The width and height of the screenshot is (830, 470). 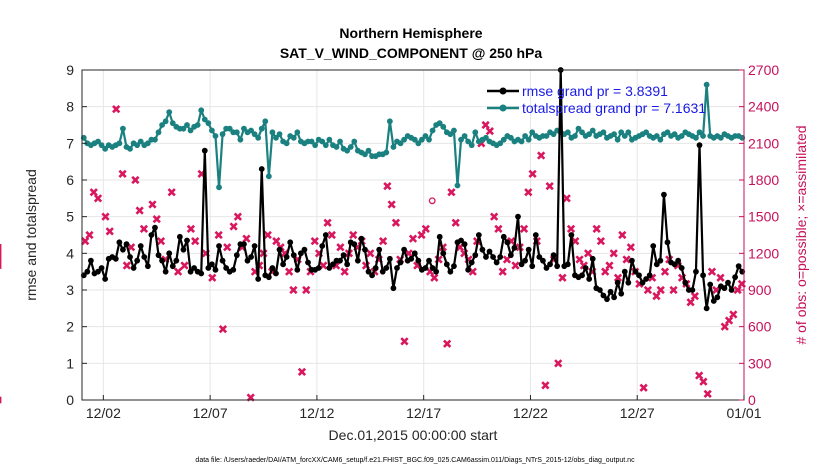 I want to click on legend-spread-label: totalspread grand pr = 7.1631, so click(x=614, y=108).